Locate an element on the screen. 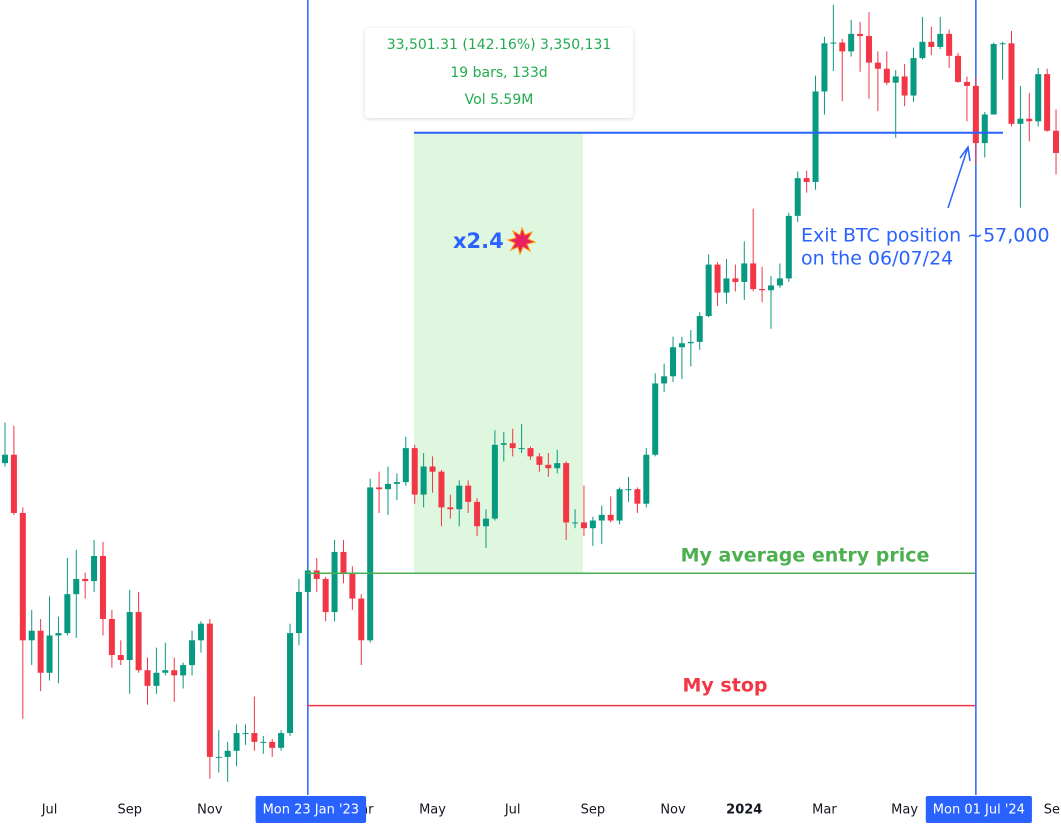 This screenshot has width=1061, height=825. marker-label-box is located at coordinates (311, 809).